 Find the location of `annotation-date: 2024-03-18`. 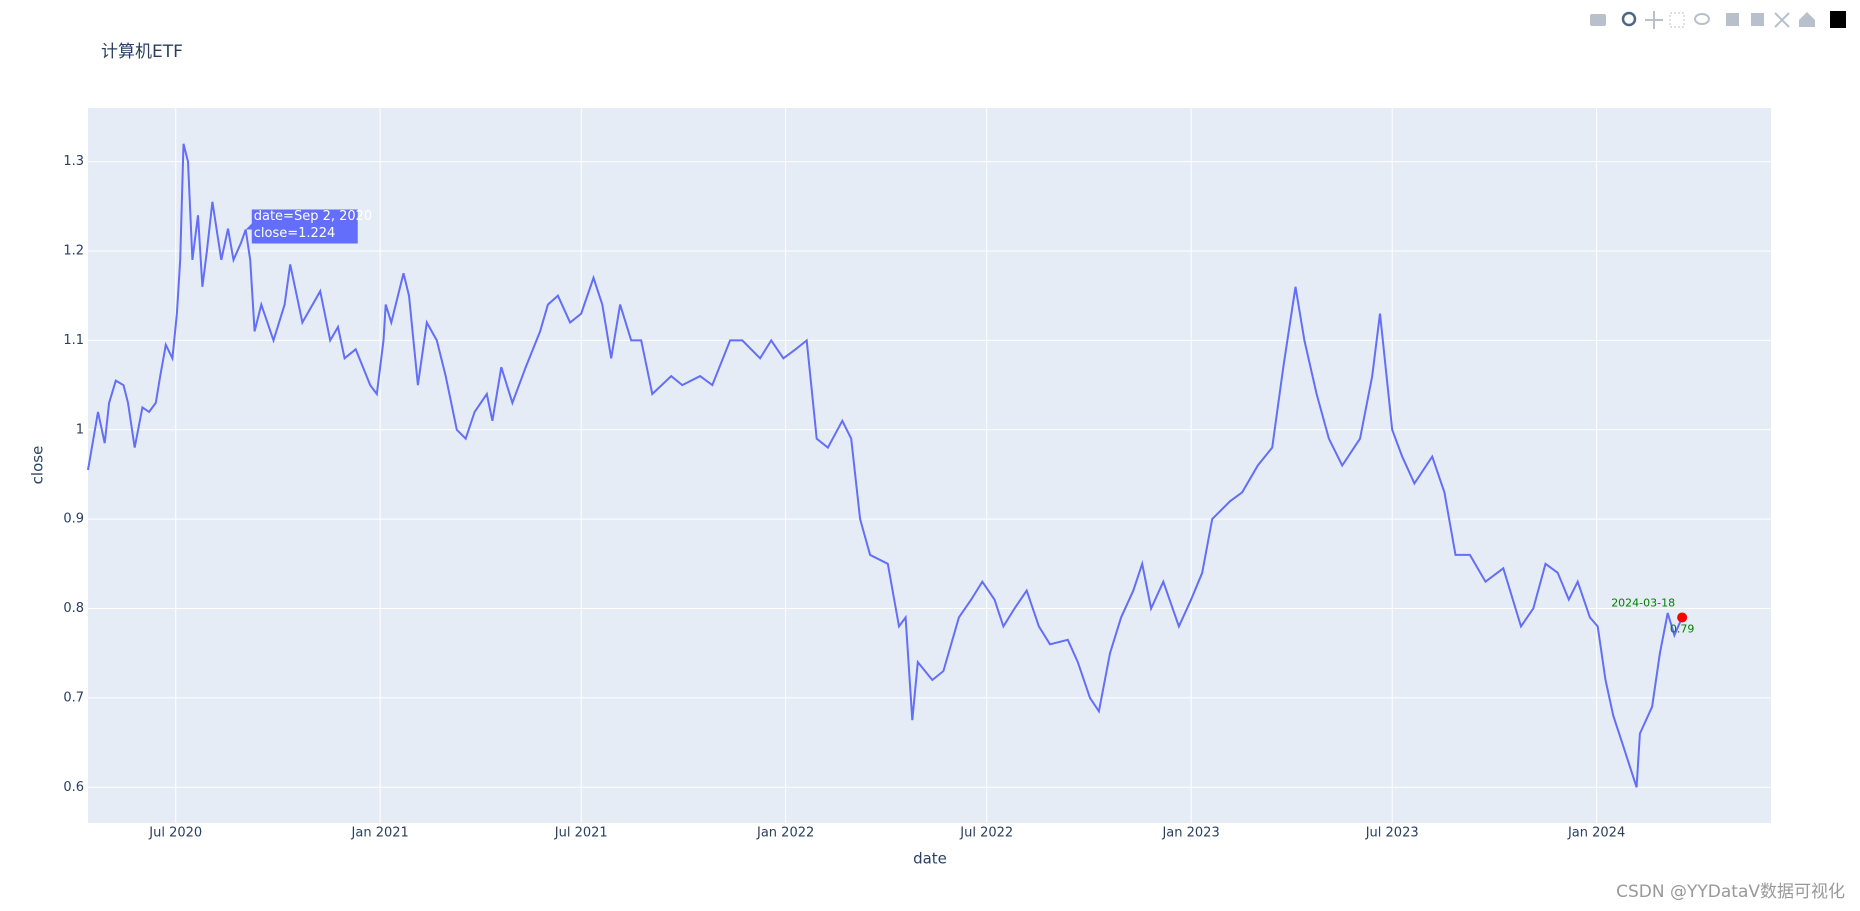

annotation-date: 2024-03-18 is located at coordinates (1643, 602).